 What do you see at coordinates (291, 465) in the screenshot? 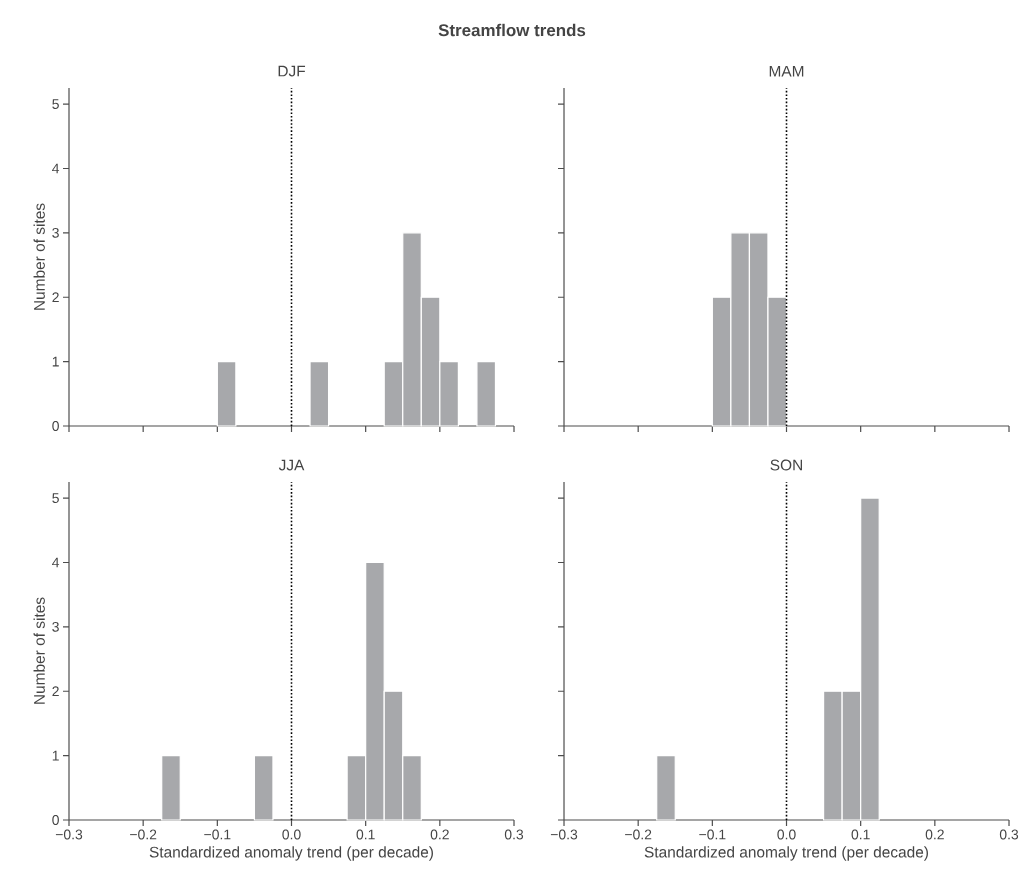
I see `chart-subtitle: JJA` at bounding box center [291, 465].